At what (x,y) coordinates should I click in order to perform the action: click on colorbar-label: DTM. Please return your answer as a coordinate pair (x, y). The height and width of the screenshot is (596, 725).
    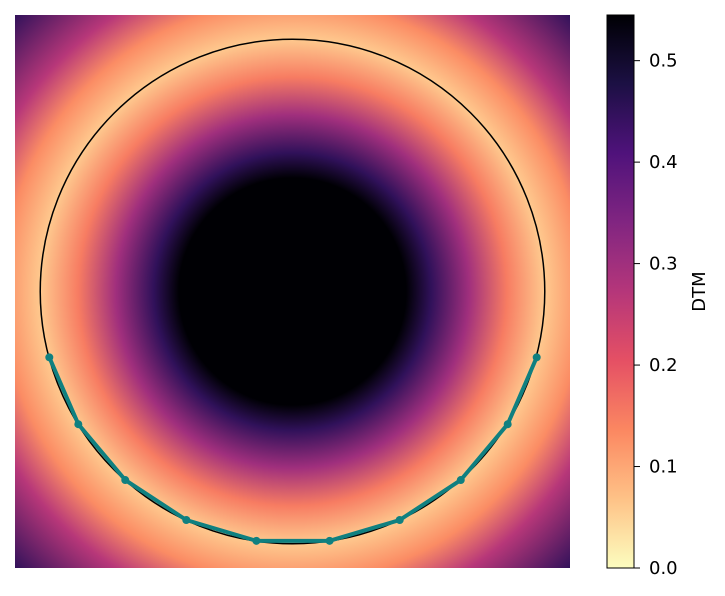
    Looking at the image, I should click on (699, 291).